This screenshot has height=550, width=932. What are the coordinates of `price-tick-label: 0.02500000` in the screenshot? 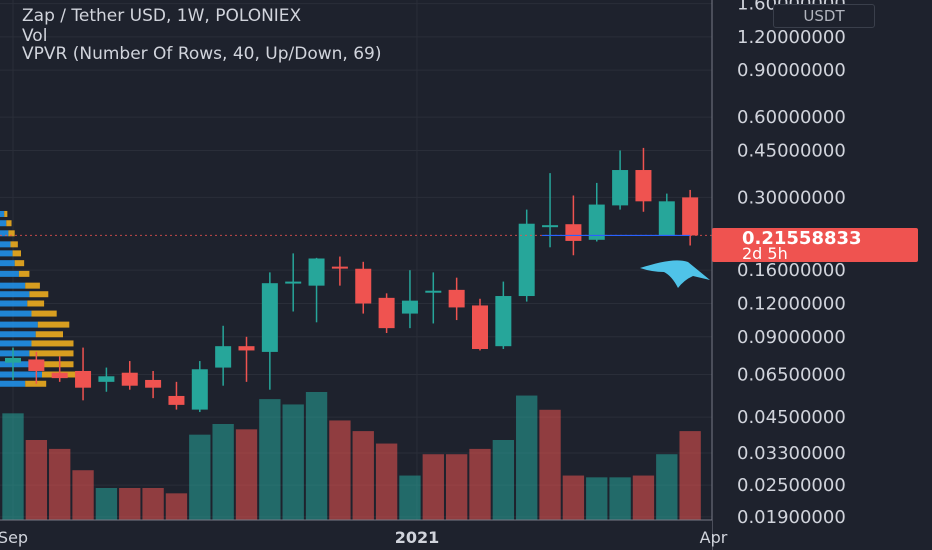 It's located at (791, 485).